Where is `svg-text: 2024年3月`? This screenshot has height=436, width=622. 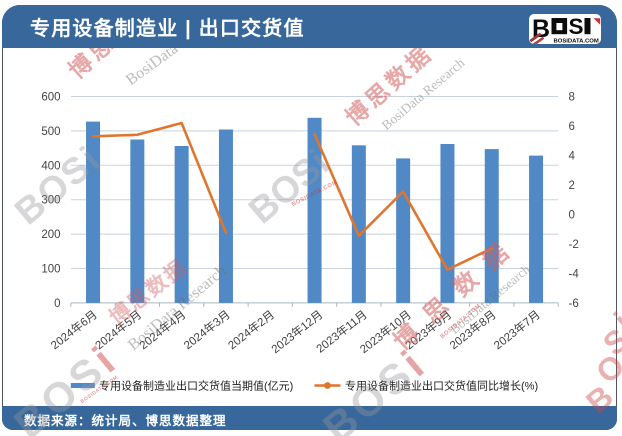
svg-text: 2024年3月 is located at coordinates (207, 329).